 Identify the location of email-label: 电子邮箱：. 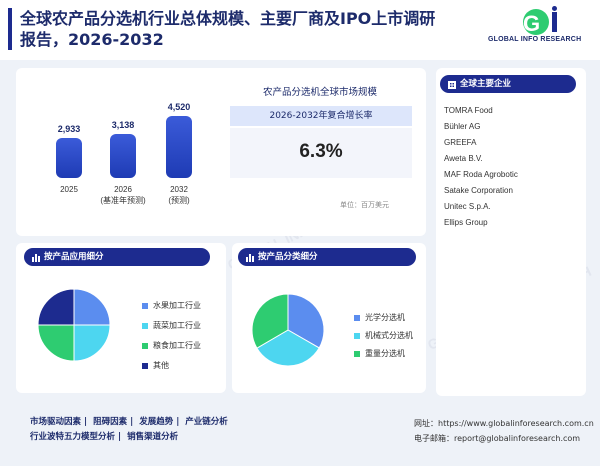
(434, 438).